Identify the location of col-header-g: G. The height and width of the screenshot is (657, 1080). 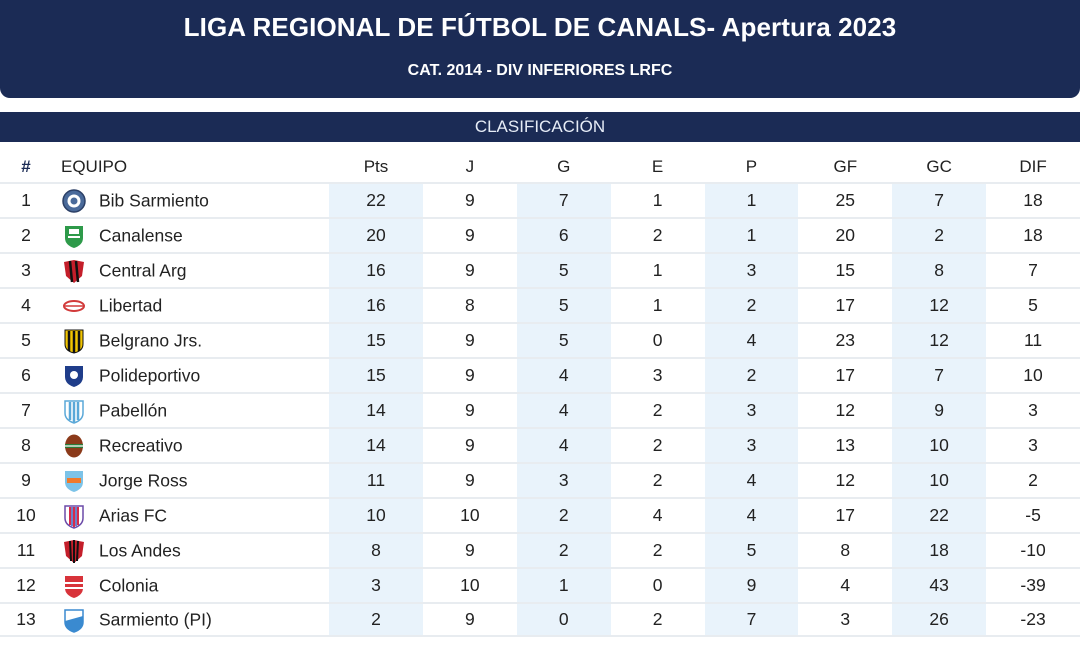
(564, 166).